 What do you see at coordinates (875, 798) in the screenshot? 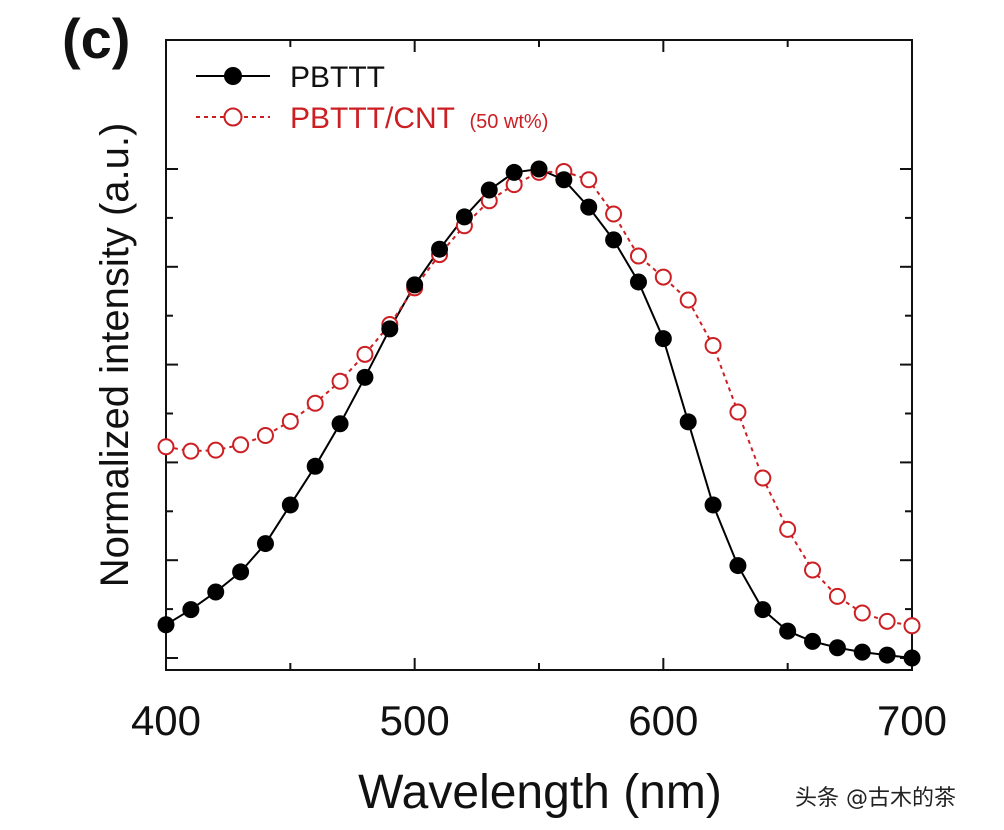
I see `watermark: 头条 @古木的茶` at bounding box center [875, 798].